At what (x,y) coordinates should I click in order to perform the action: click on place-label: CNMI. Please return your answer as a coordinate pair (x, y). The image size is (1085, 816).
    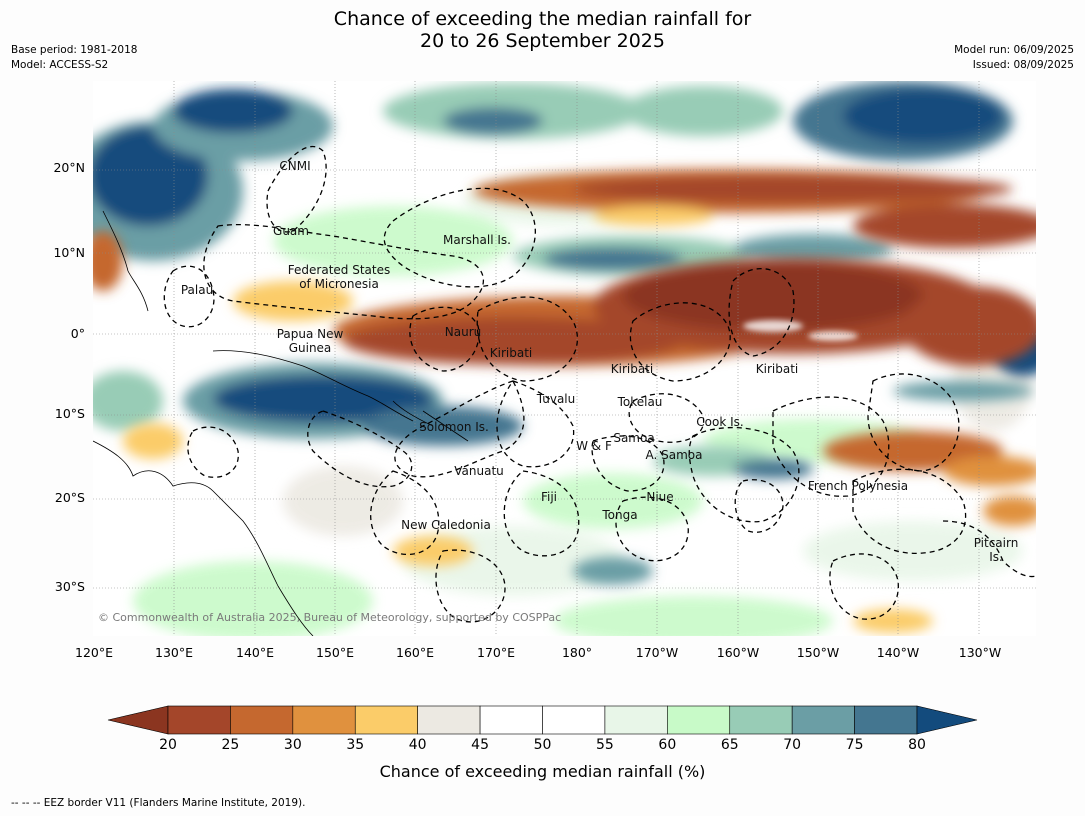
    Looking at the image, I should click on (295, 166).